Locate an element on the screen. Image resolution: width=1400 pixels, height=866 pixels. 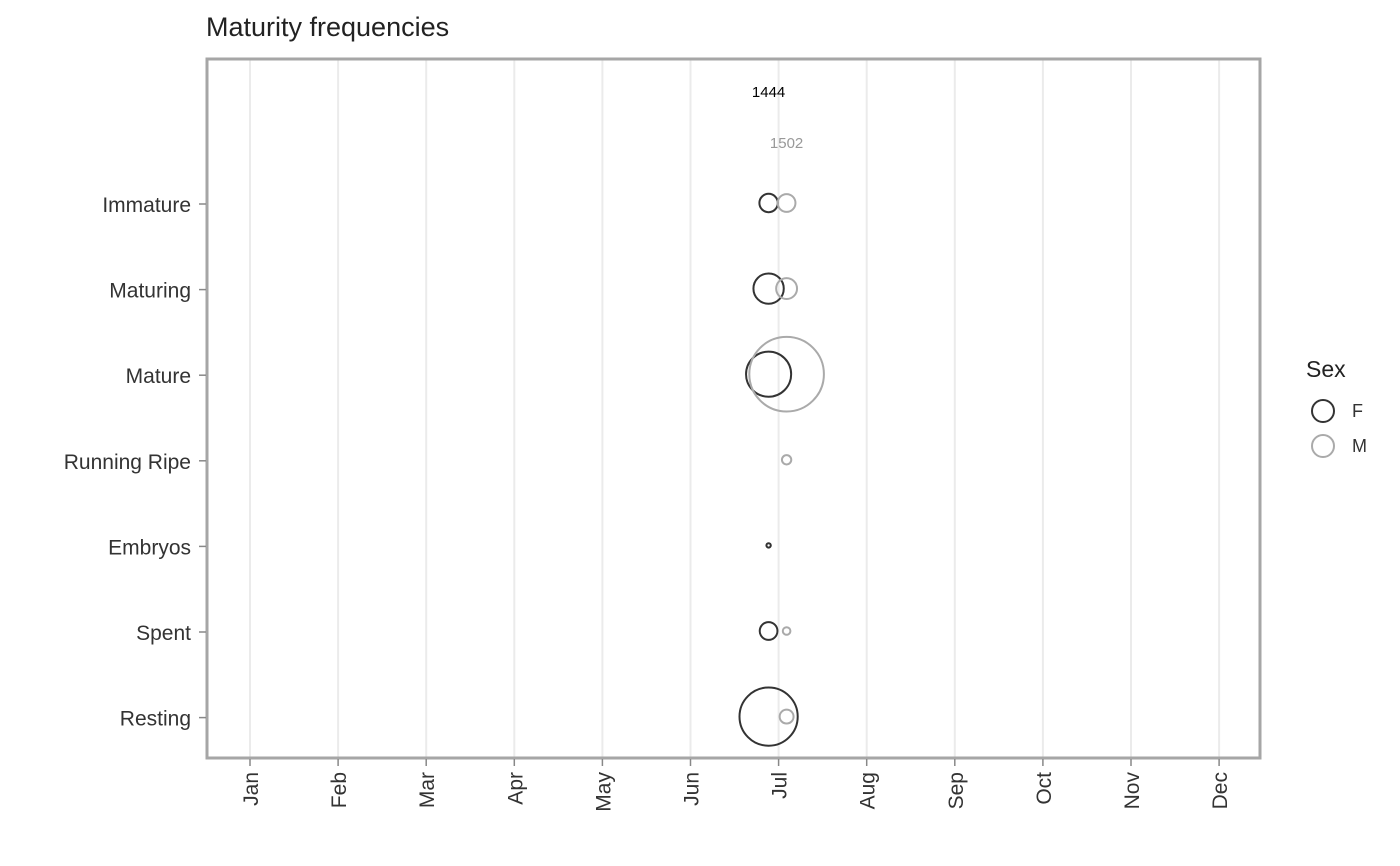
x-tick-label-sep: Sep is located at coordinates (956, 790).